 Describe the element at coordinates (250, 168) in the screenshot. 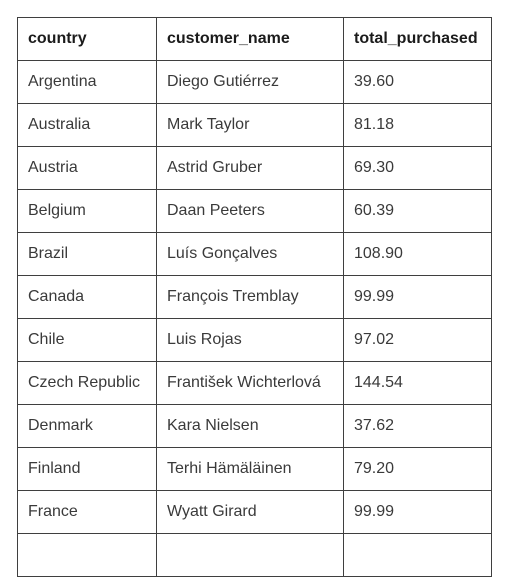

I see `cell-customer-name: Astrid Gruber` at that location.